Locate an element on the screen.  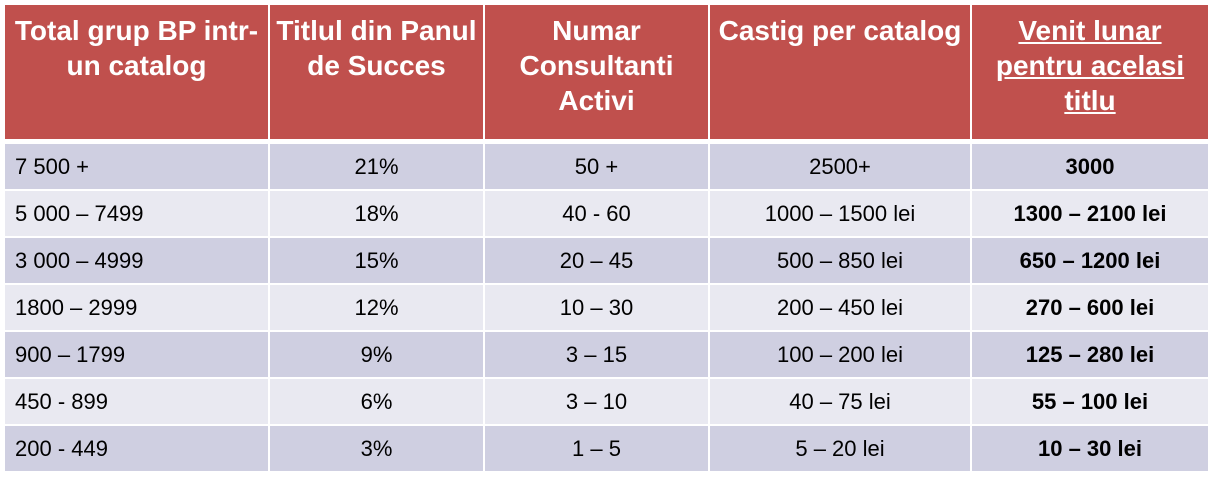
cell-income: 125 – 280 lei is located at coordinates (1090, 353).